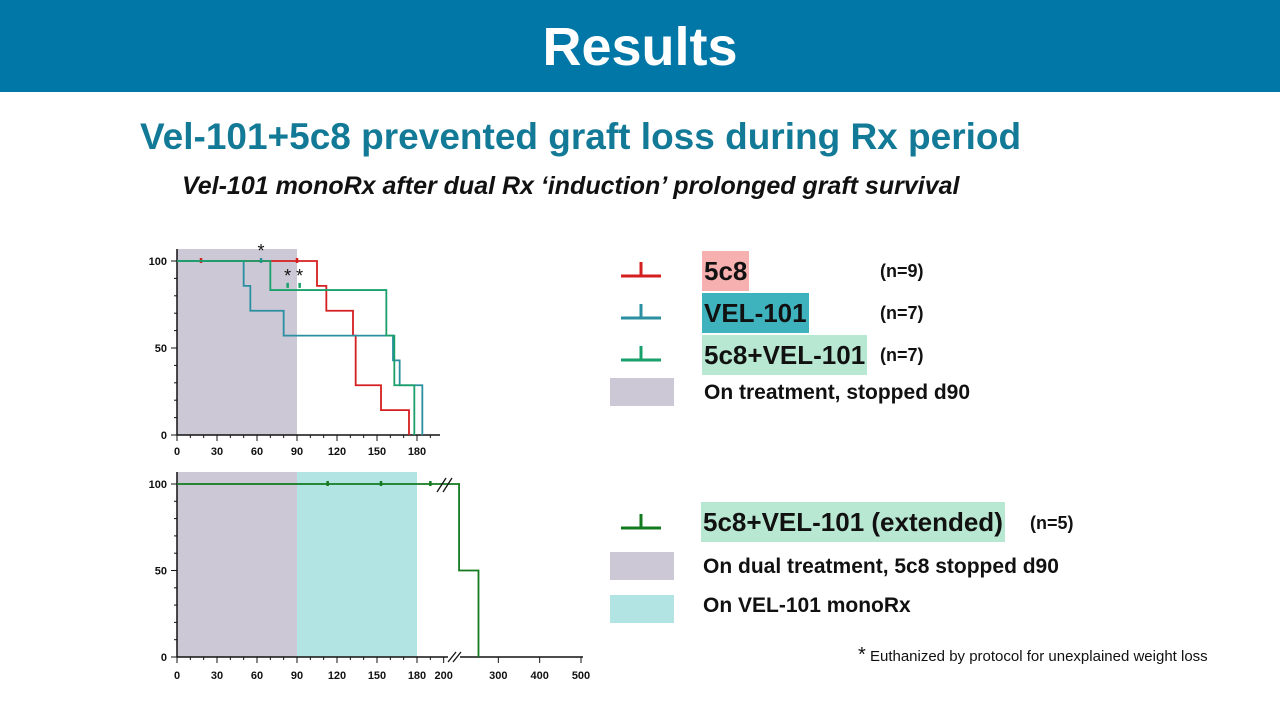 The width and height of the screenshot is (1280, 720). I want to click on chart1-y-tick-label: 100, so click(158, 262).